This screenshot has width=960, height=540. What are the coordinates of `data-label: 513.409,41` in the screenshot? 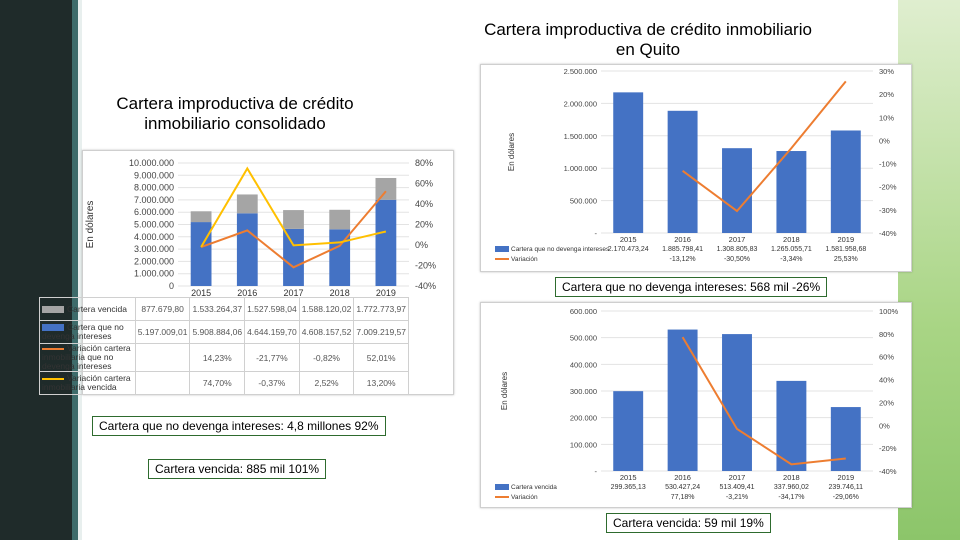 It's located at (736, 487).